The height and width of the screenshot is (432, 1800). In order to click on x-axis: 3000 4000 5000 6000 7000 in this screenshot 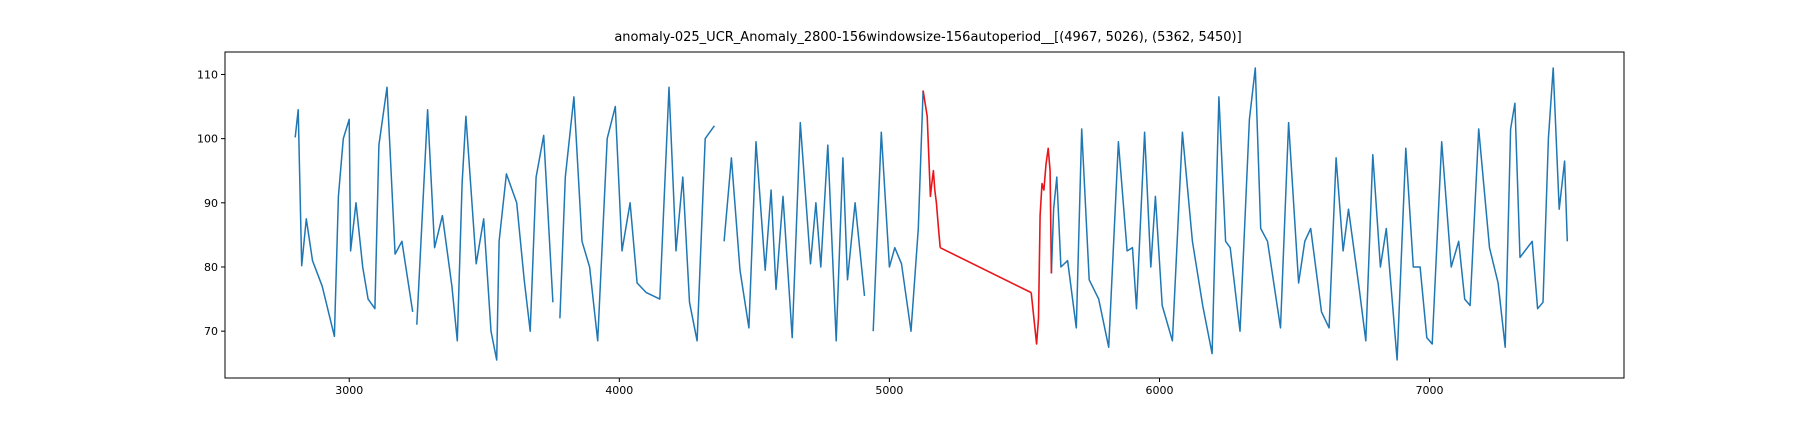, I will do `click(889, 387)`.